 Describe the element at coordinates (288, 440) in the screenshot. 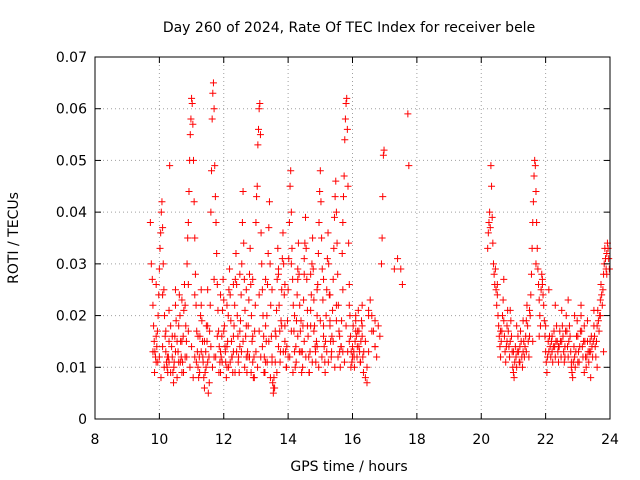

I see `x-tick-label: 14` at that location.